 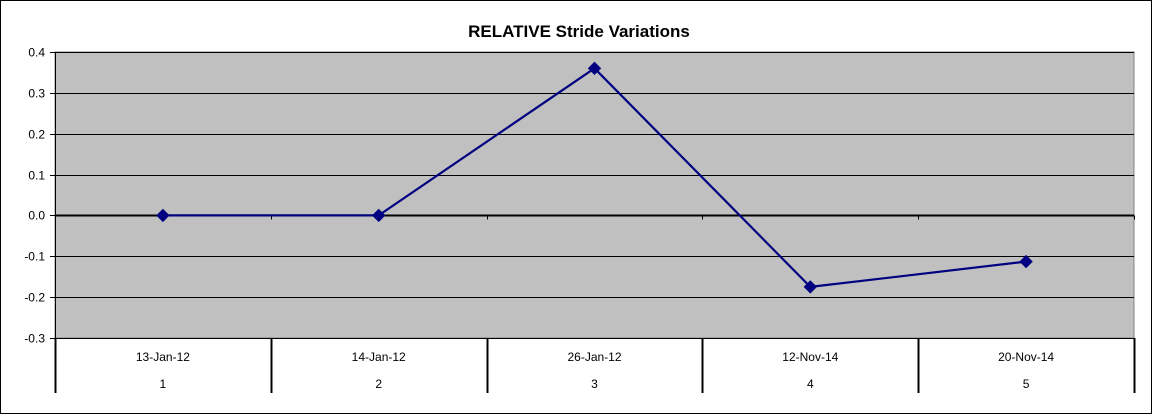 I want to click on x-category-label: 12-Nov-14, so click(x=810, y=357).